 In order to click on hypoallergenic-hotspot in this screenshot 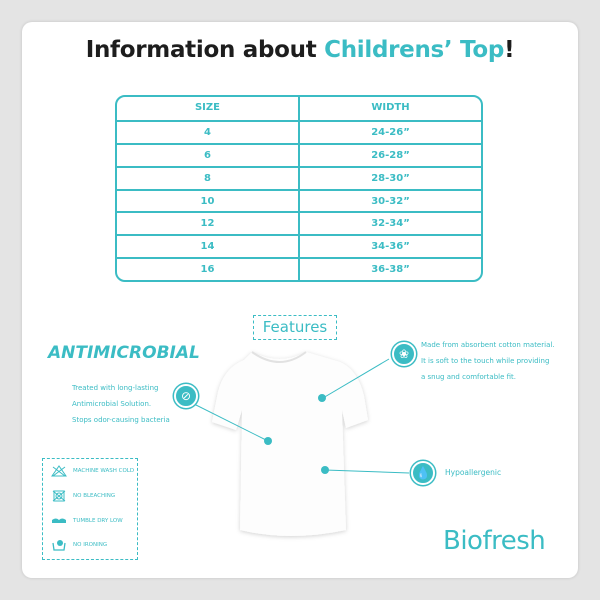, I will do `click(325, 470)`.